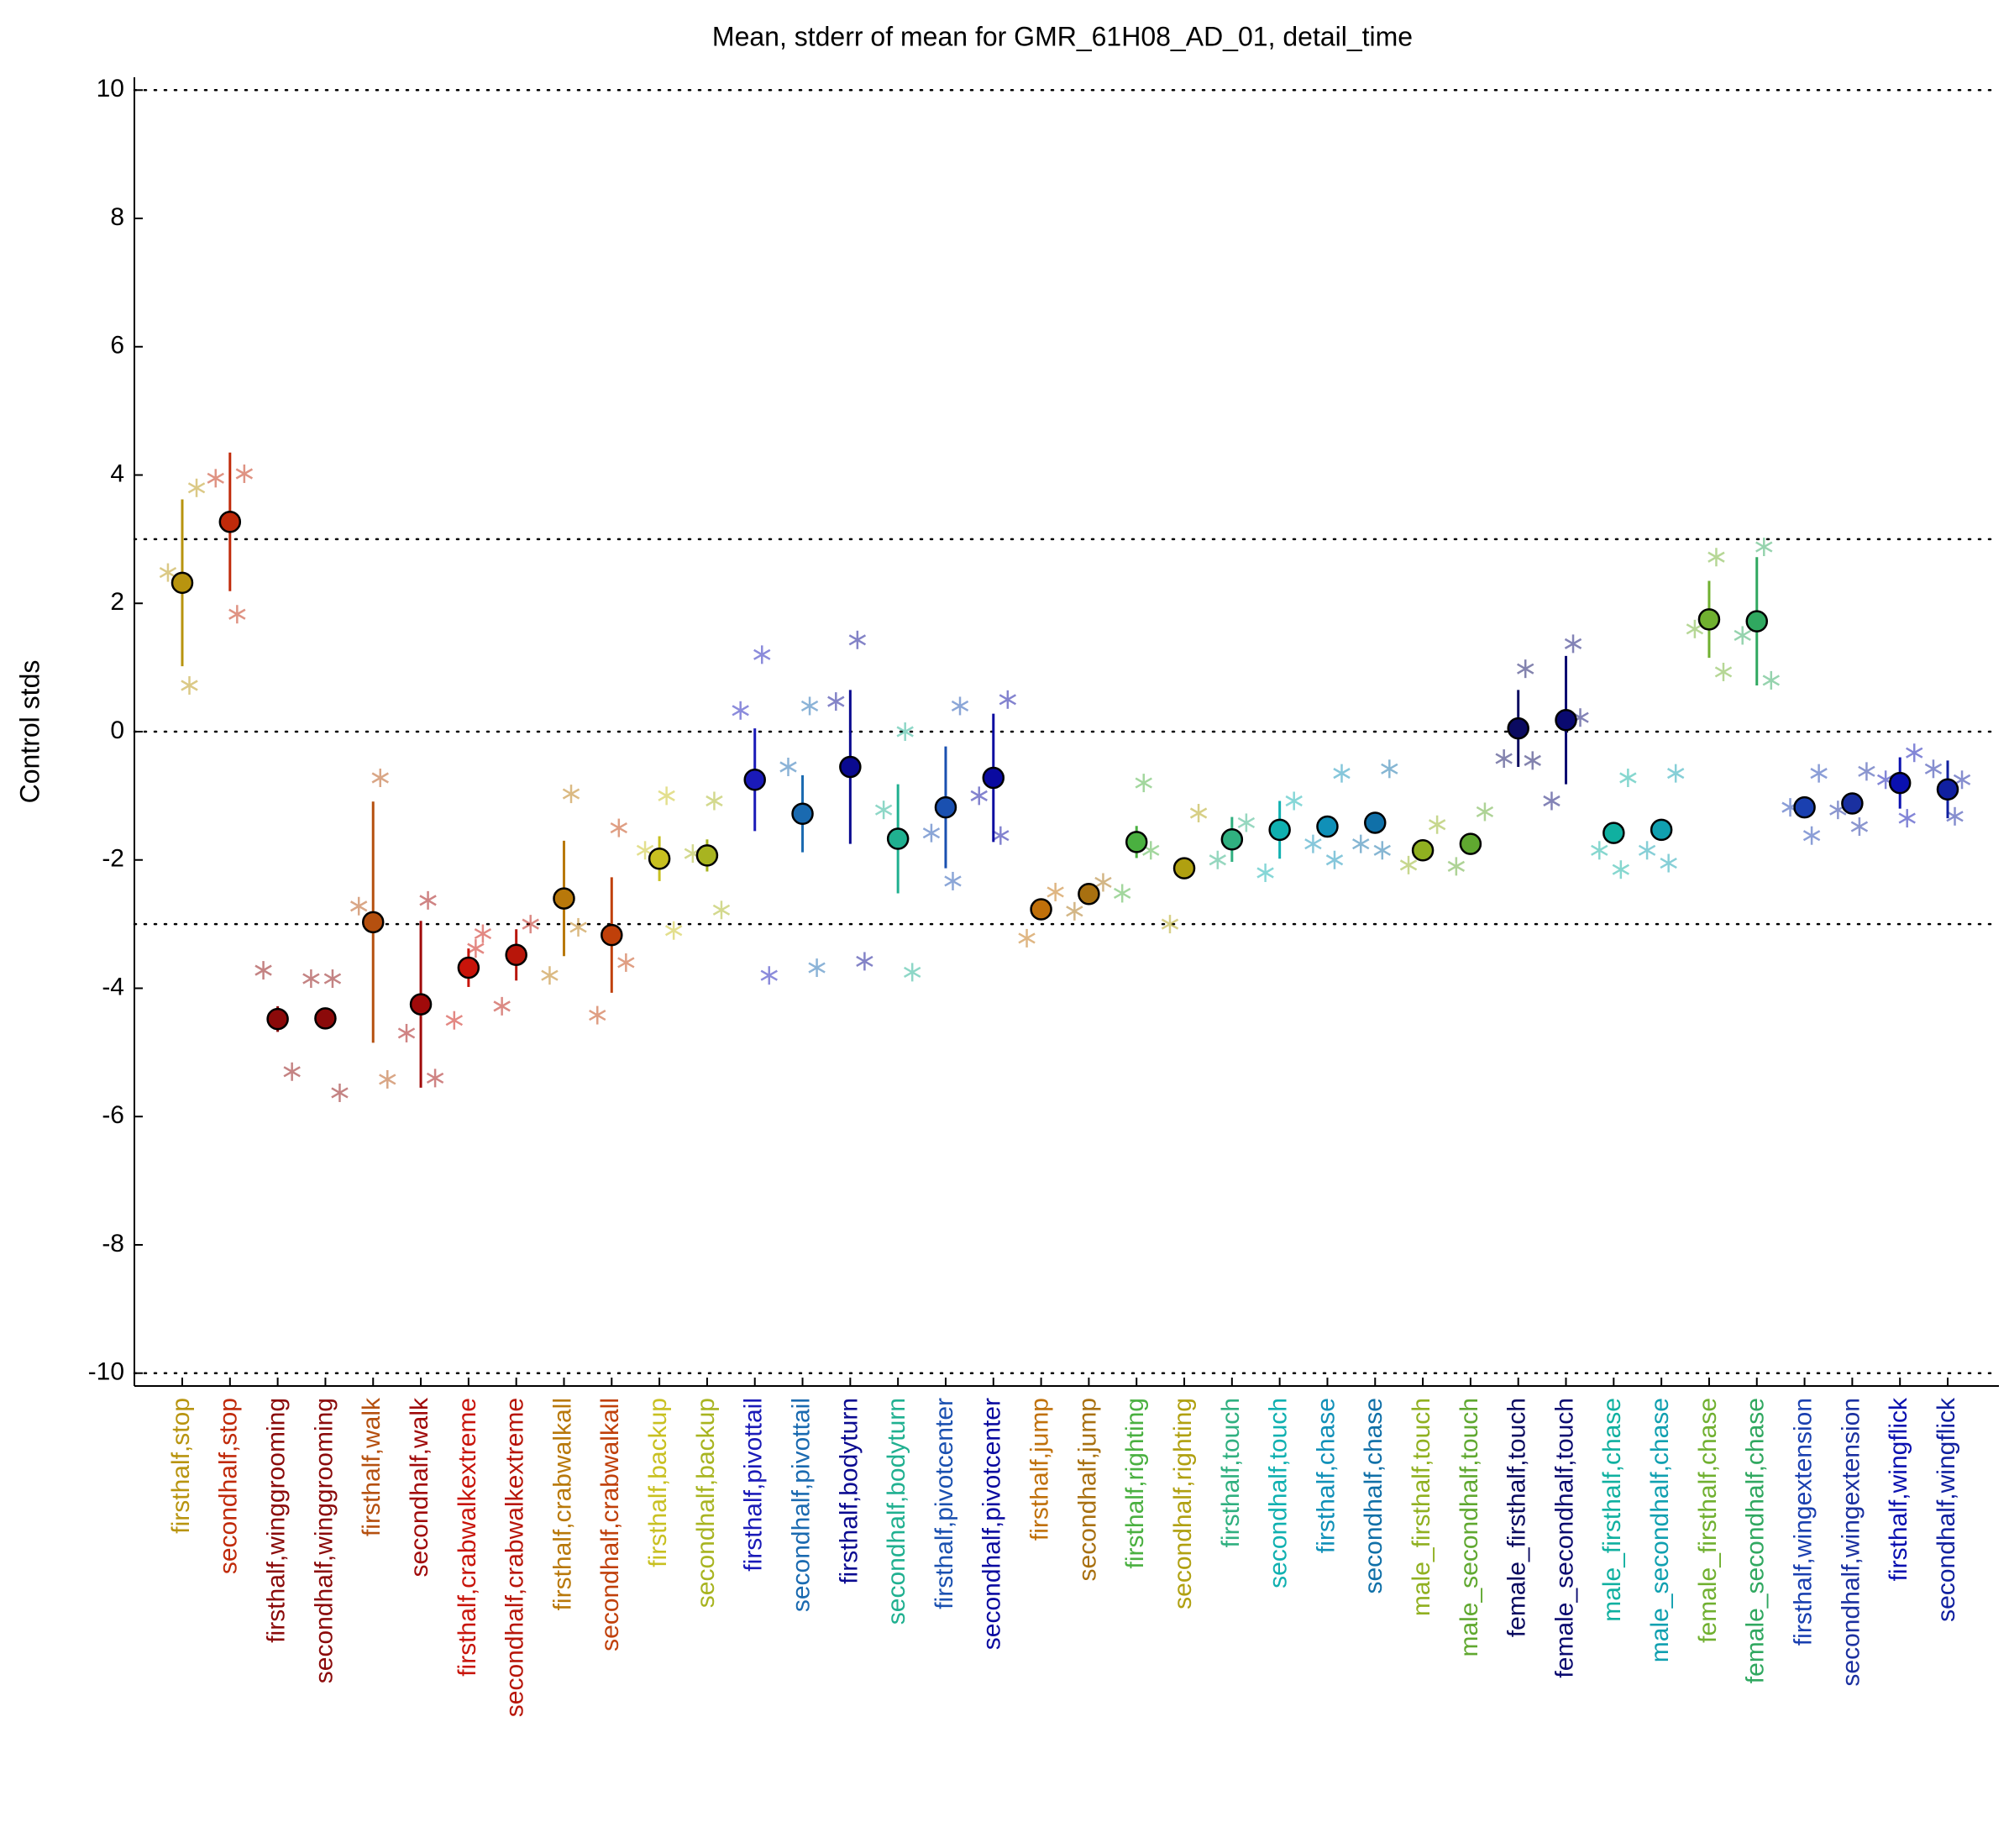  Describe the element at coordinates (1708, 1520) in the screenshot. I see `x-tick-label: female_firsthalf,chase` at that location.